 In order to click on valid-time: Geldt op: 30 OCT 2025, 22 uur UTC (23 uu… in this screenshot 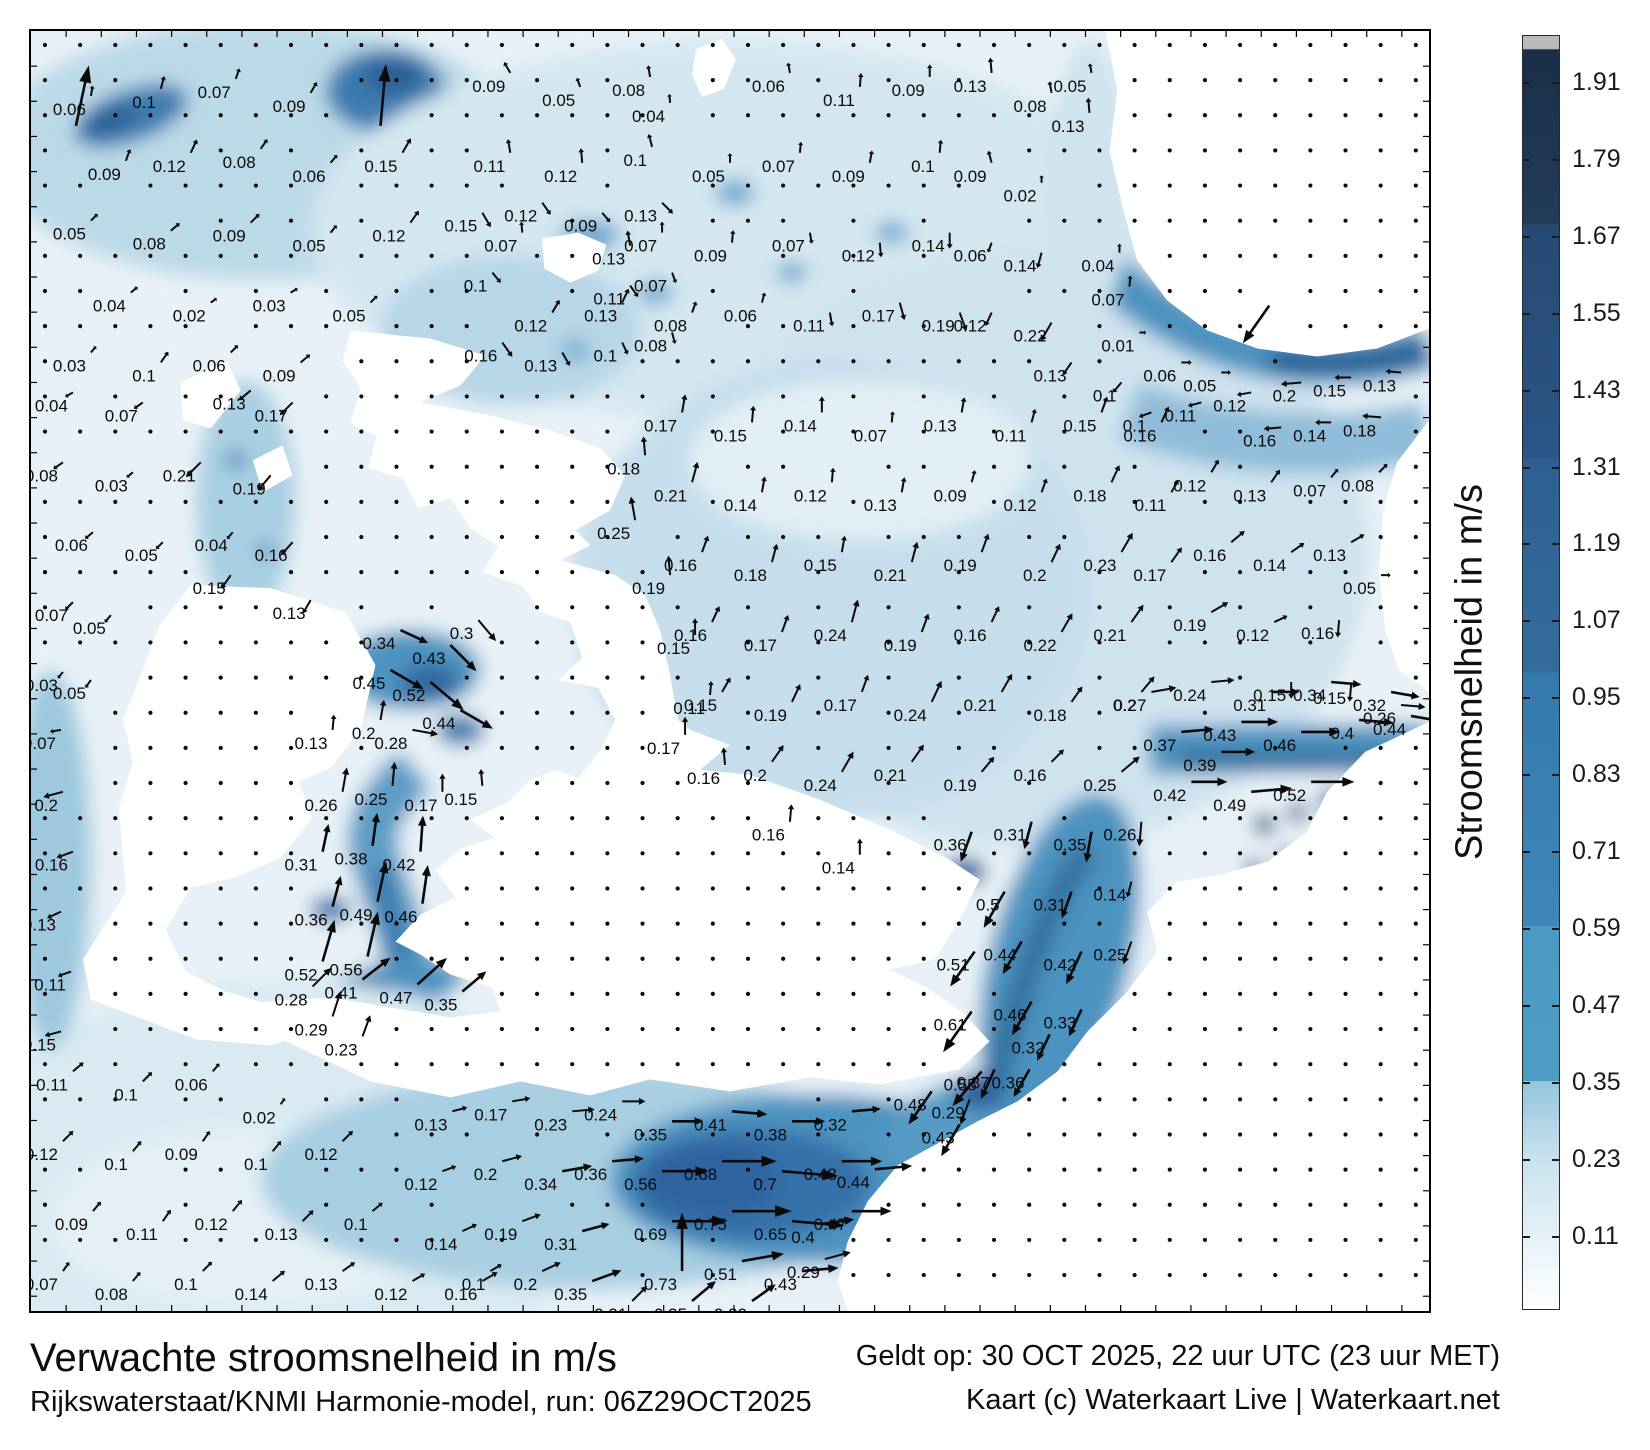, I will do `click(1177, 1356)`.